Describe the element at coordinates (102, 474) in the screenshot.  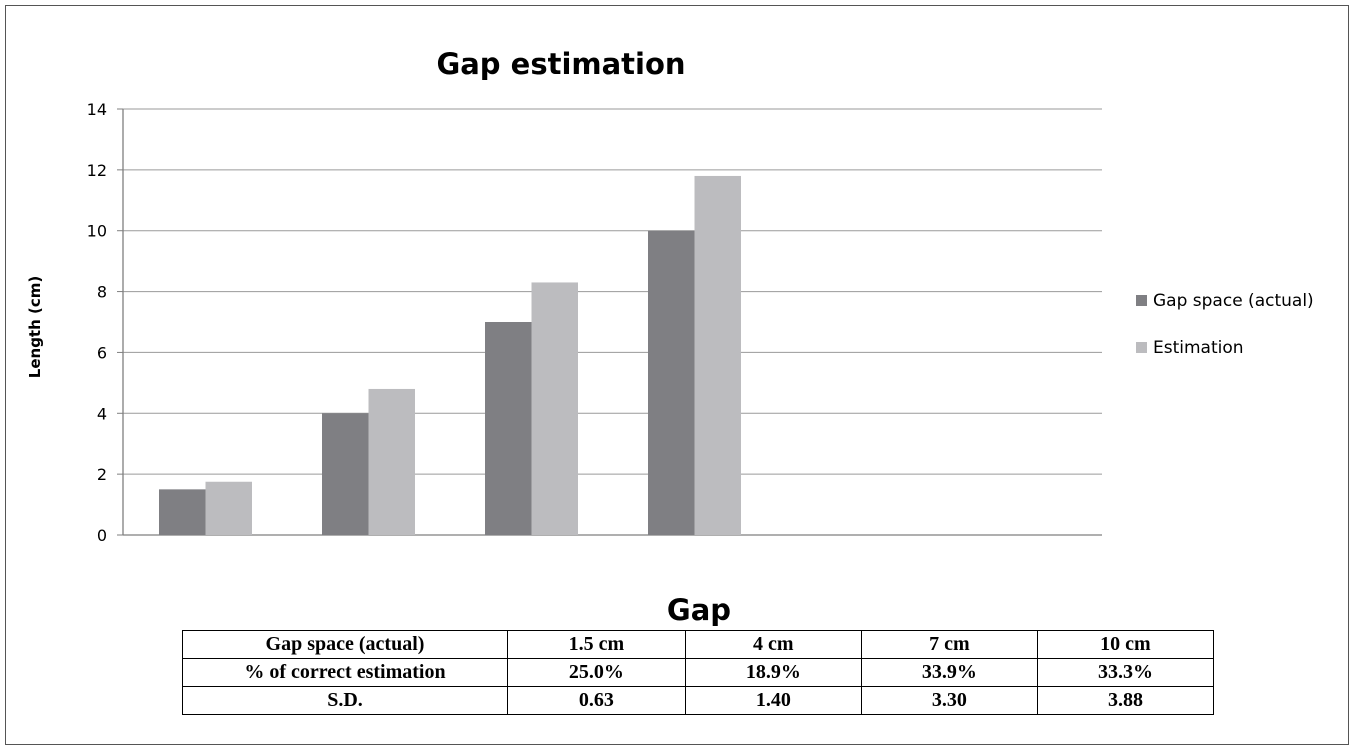
I see `y-tick-label: 2` at that location.